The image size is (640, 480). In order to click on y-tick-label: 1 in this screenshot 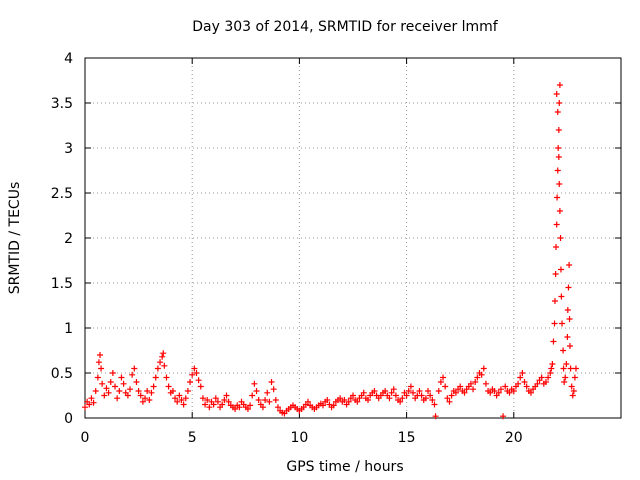, I will do `click(68, 329)`.